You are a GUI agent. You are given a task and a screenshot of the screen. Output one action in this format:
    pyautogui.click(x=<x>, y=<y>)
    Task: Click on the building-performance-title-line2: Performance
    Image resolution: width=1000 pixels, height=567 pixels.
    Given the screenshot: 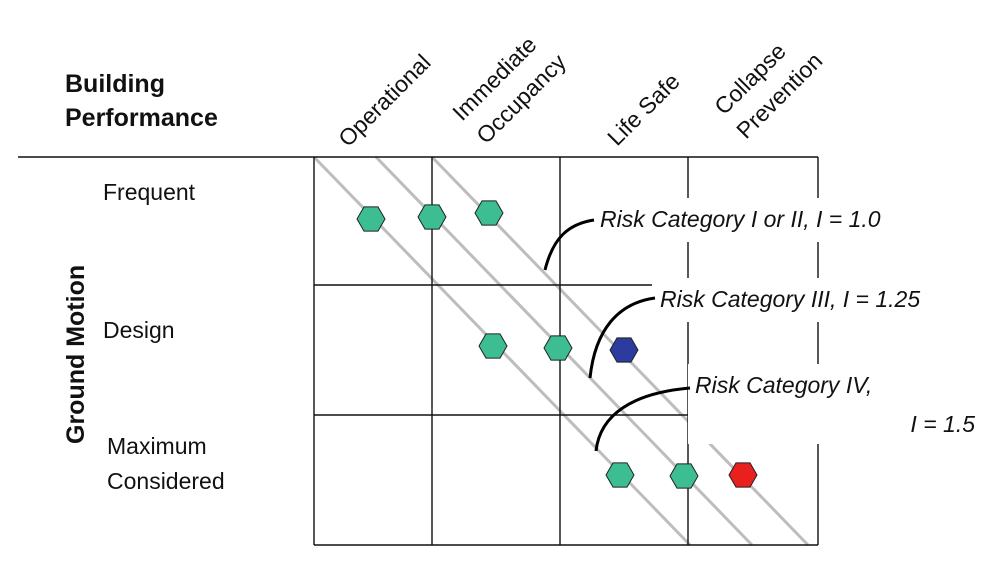 What is the action you would take?
    pyautogui.click(x=141, y=118)
    